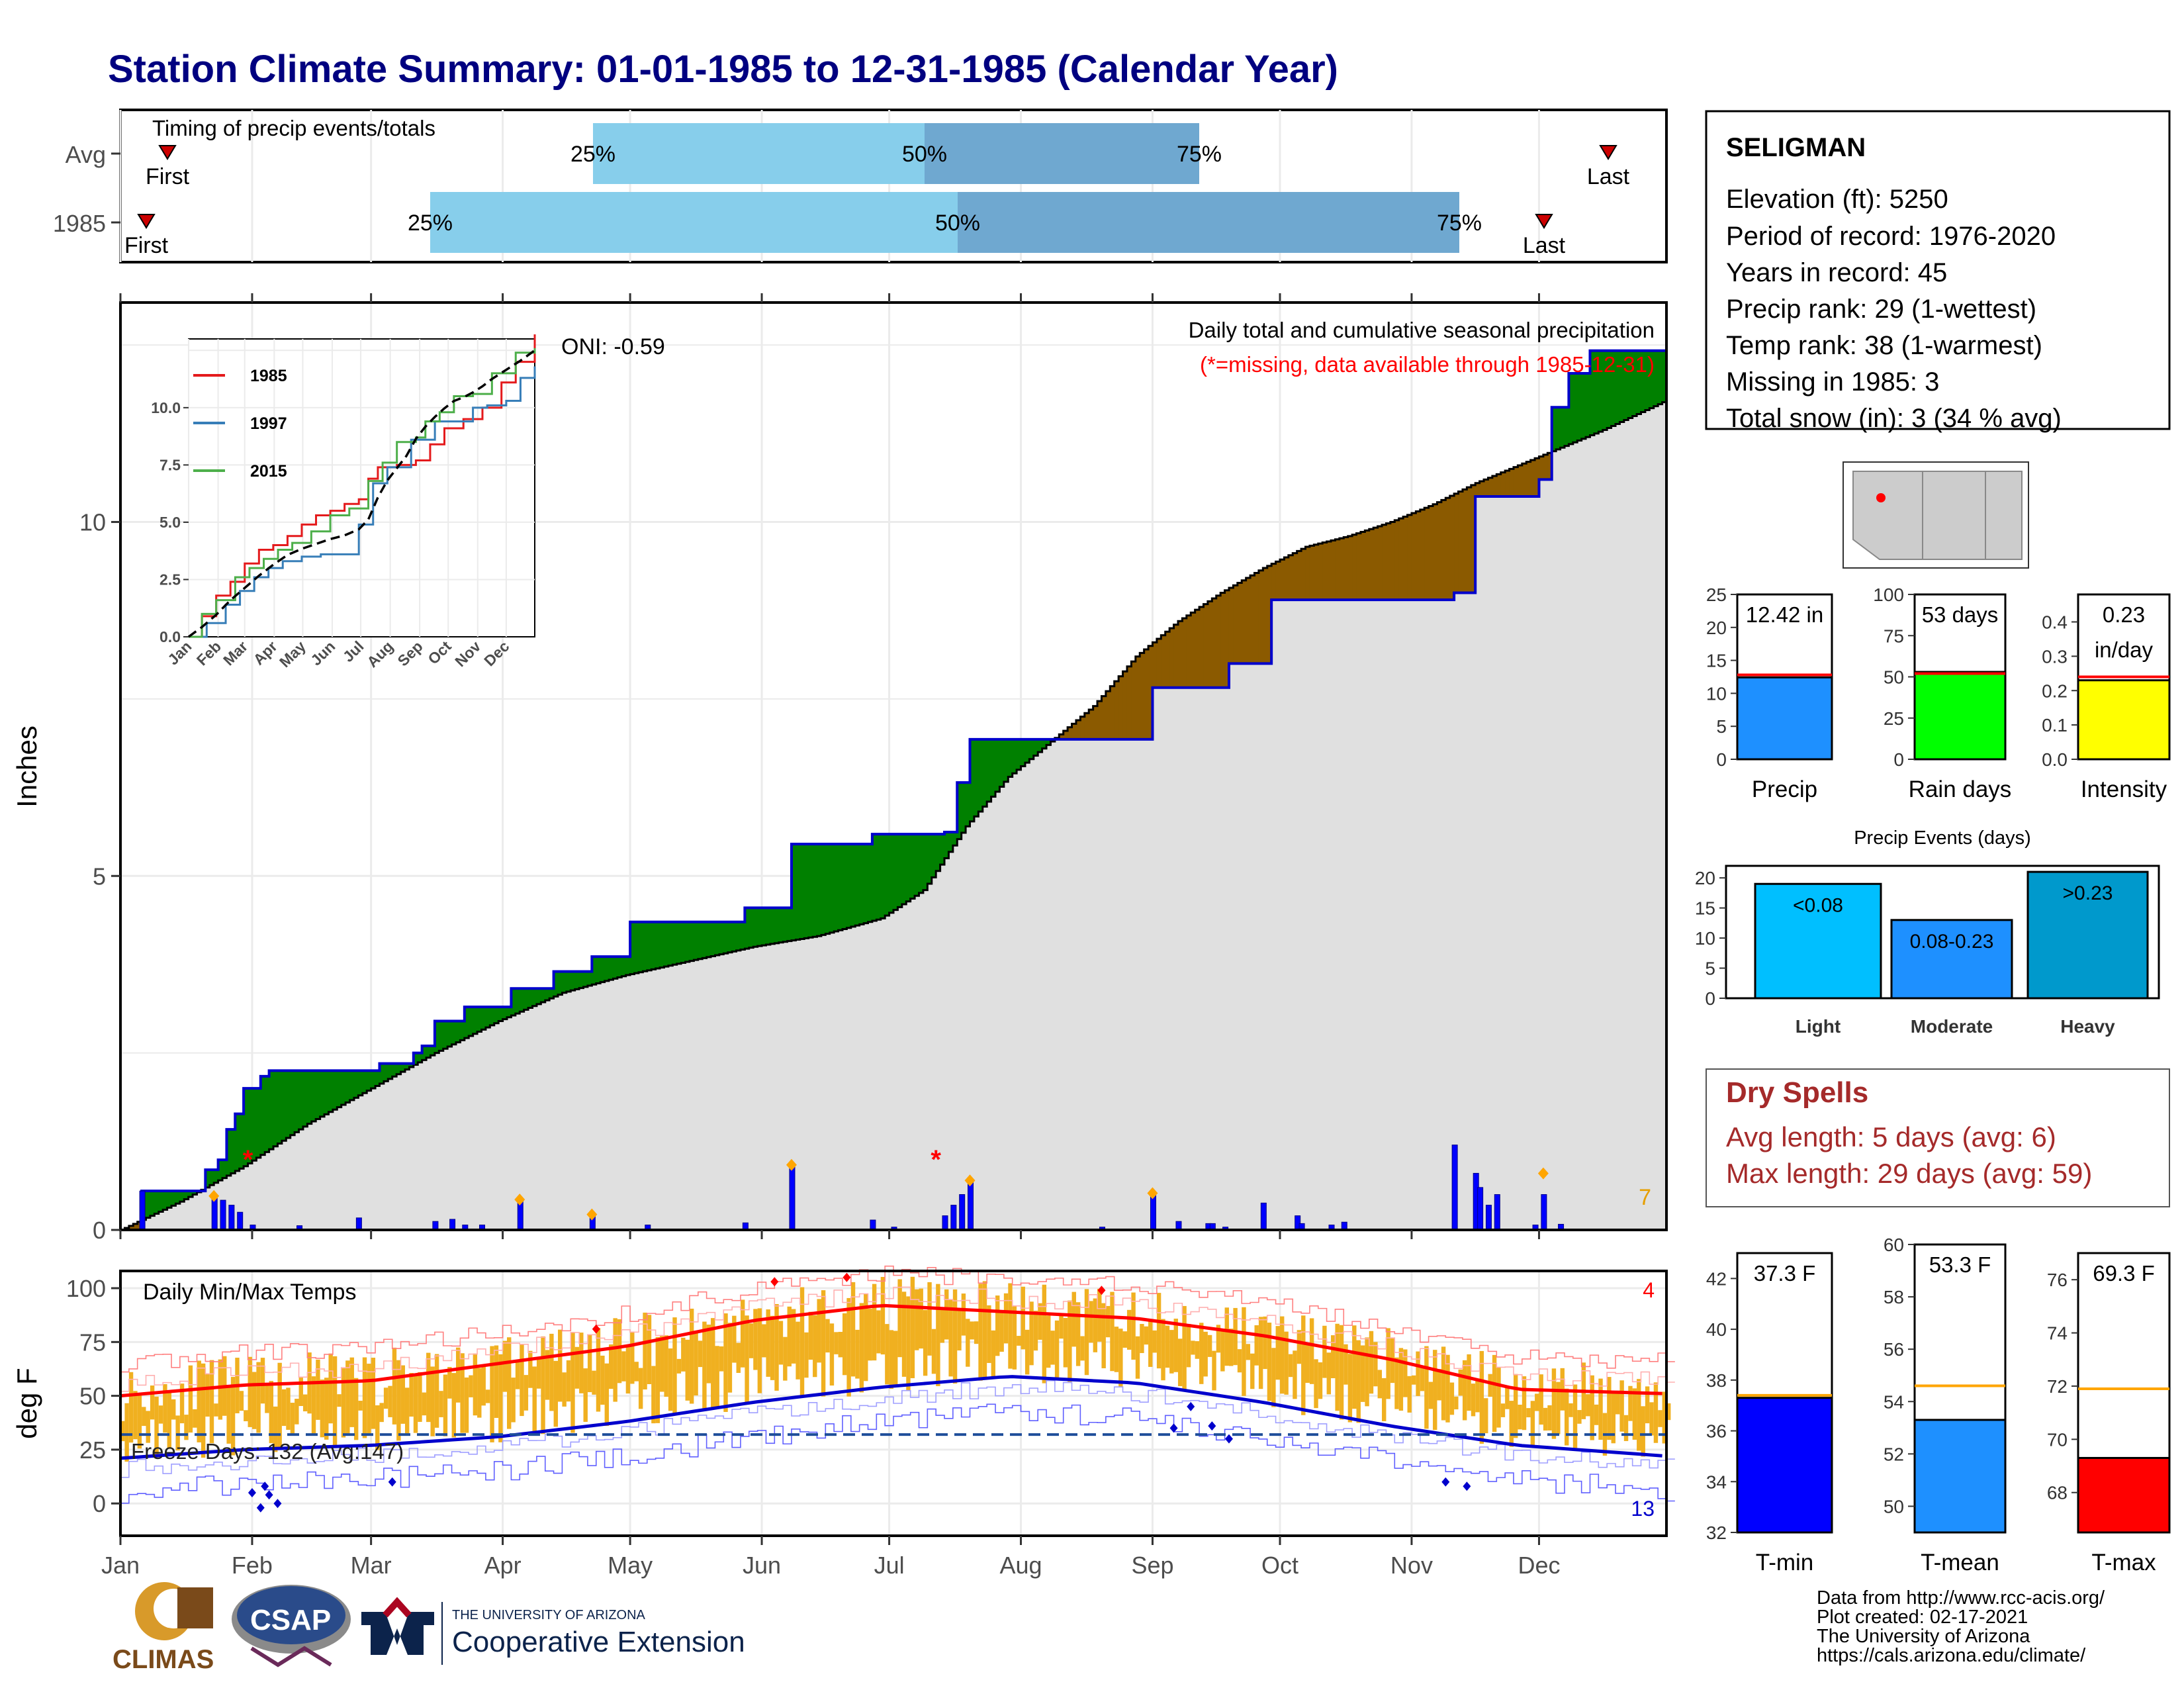  Describe the element at coordinates (100, 876) in the screenshot. I see `precip-ytick-1: 5` at that location.